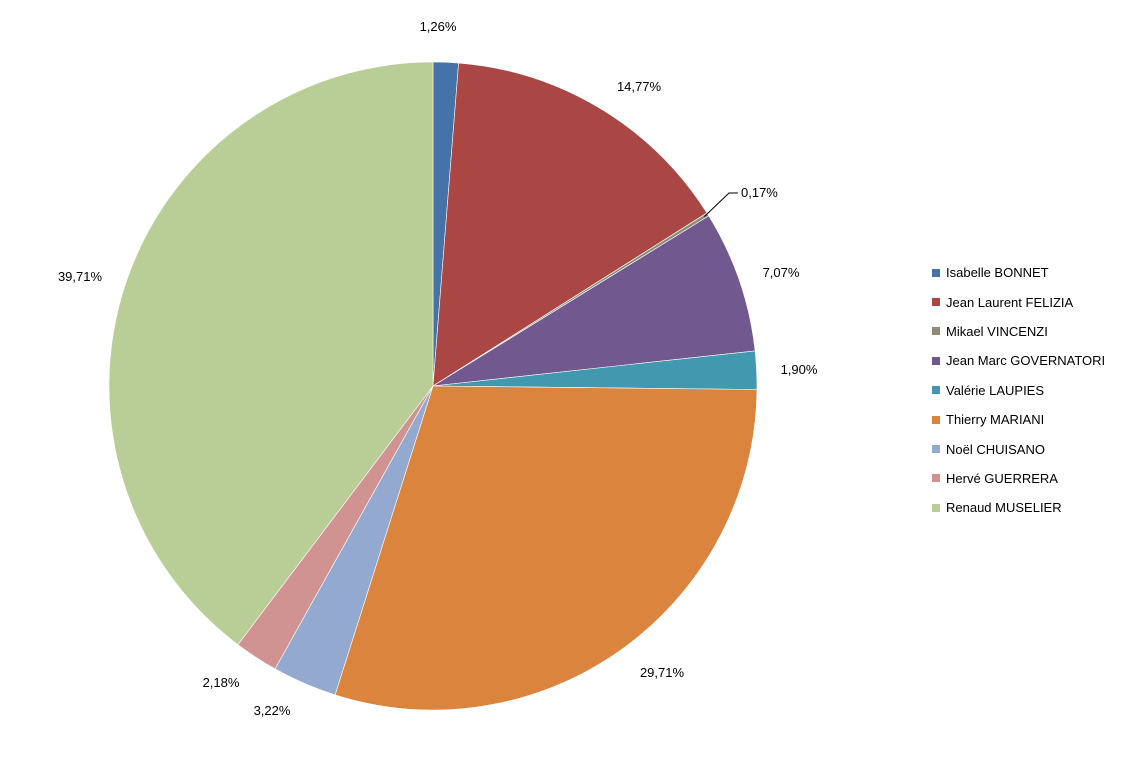 This screenshot has width=1122, height=772. I want to click on legend-label: Jean Marc GOVERNATORI, so click(1026, 361).